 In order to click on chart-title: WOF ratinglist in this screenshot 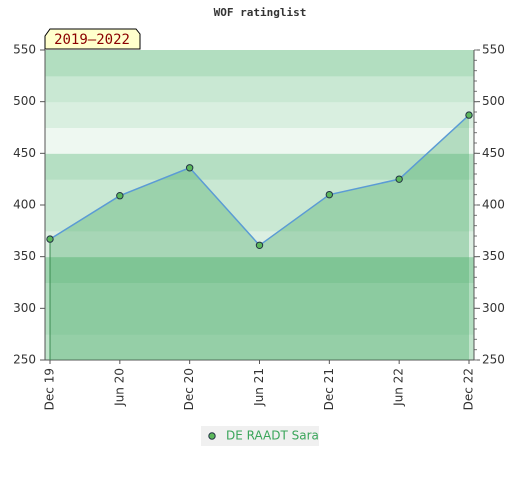, I will do `click(260, 12)`.